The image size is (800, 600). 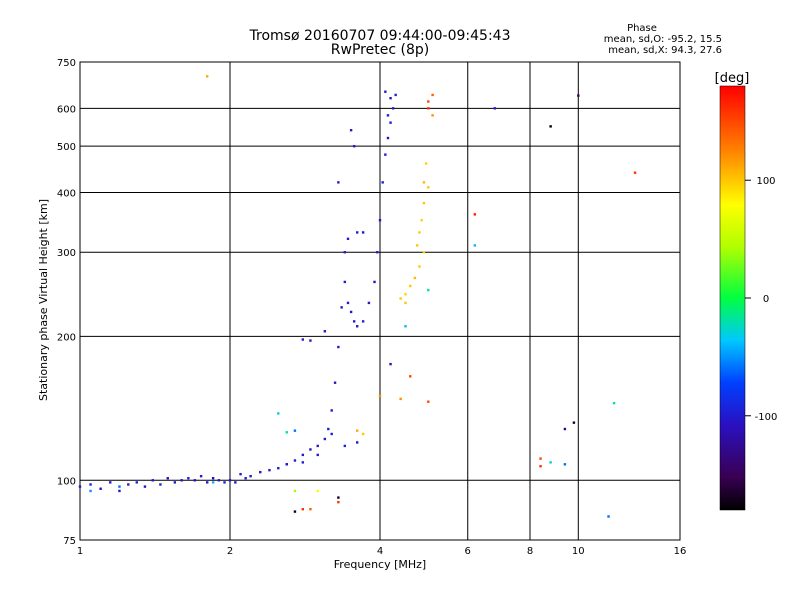 I want to click on x-tick-label: 16, so click(x=680, y=551).